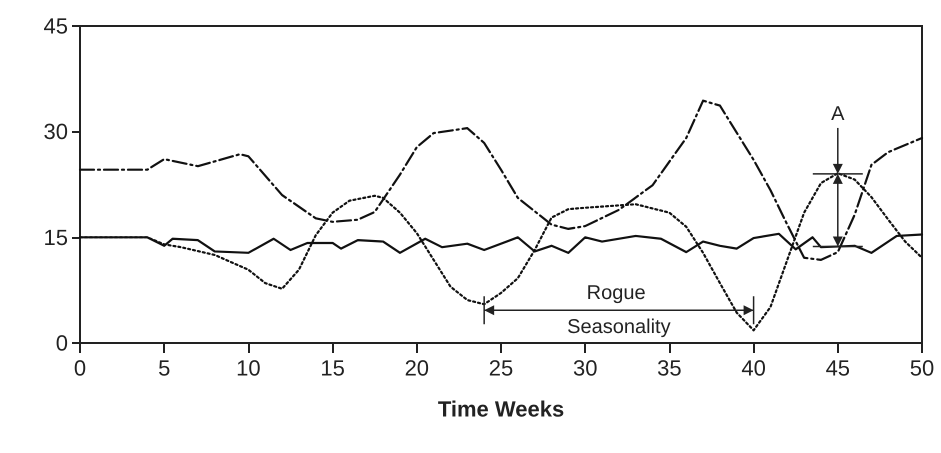  What do you see at coordinates (501, 368) in the screenshot?
I see `x-tick-label: 25` at bounding box center [501, 368].